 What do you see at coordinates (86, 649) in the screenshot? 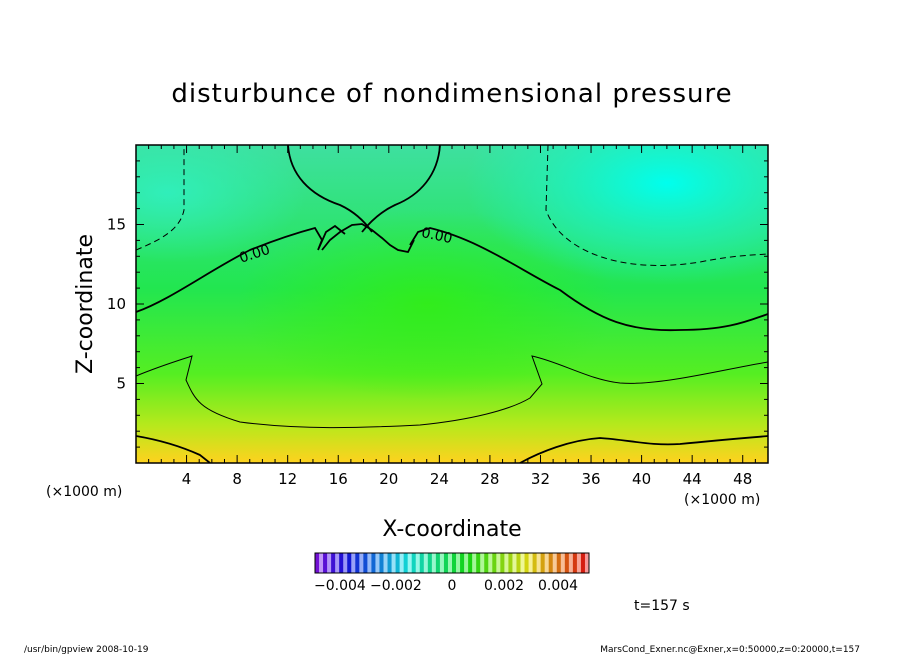
I see `footer-left: /usr/bin/gpview 2008-10-19` at bounding box center [86, 649].